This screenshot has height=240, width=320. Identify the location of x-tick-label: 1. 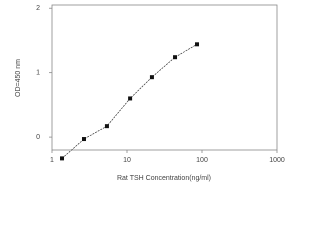
(52, 160).